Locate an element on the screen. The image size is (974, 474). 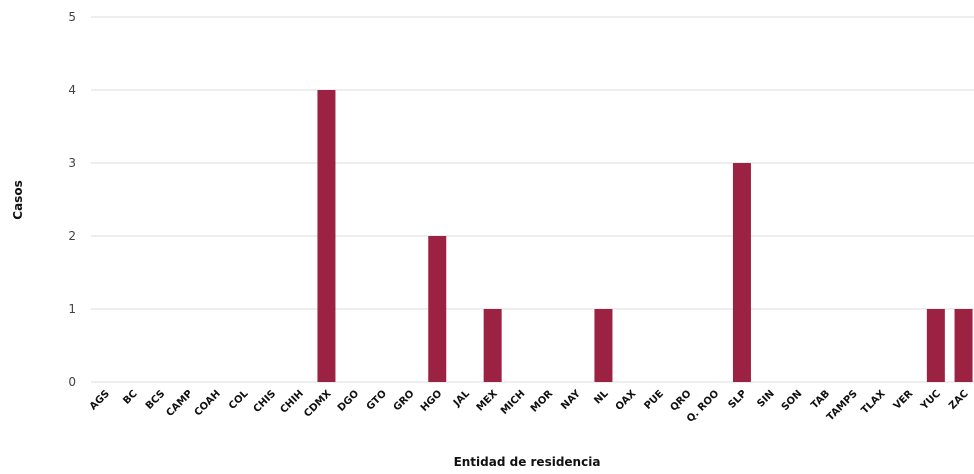
x-tick-label: TLAX is located at coordinates (874, 402).